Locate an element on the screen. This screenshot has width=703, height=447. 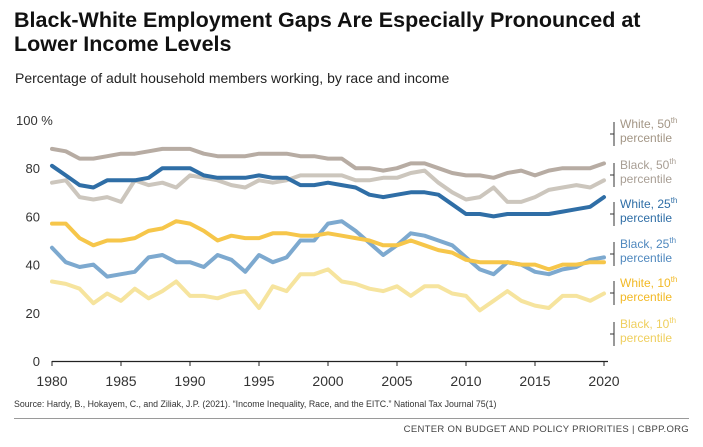
legend-line1: White, 10th is located at coordinates (648, 281).